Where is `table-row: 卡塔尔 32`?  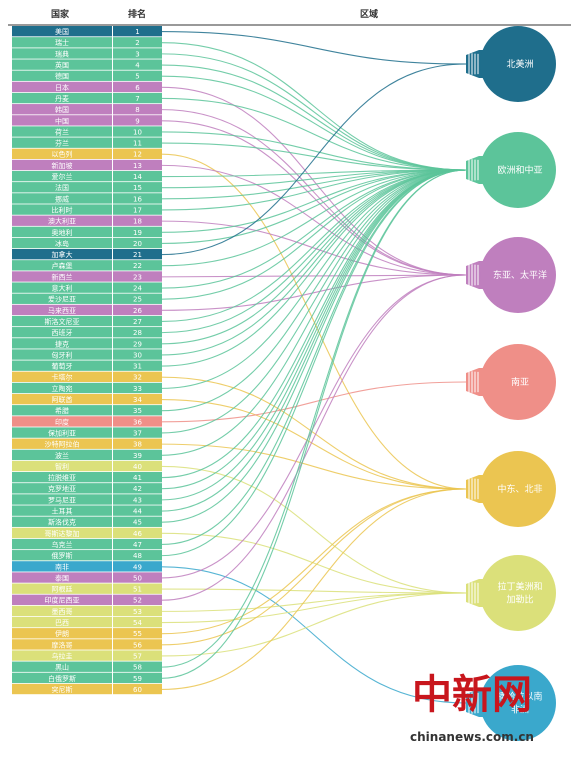
table-row: 卡塔尔 32 is located at coordinates (87, 376).